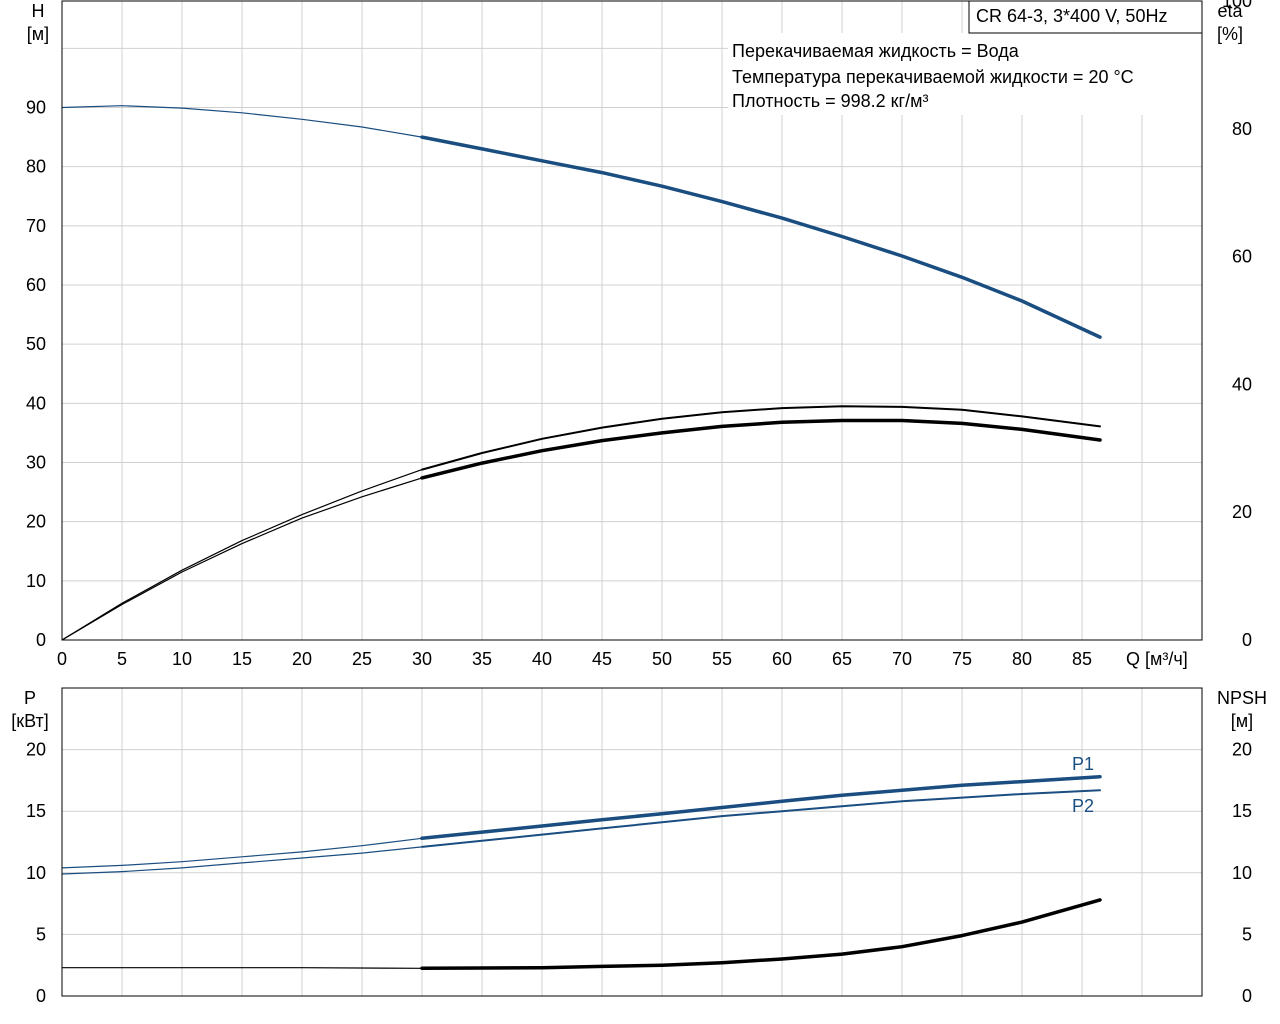 The image size is (1280, 1024). Describe the element at coordinates (830, 101) in the screenshot. I see `density-info-line: Плотность = 998.2 кг/м³` at that location.